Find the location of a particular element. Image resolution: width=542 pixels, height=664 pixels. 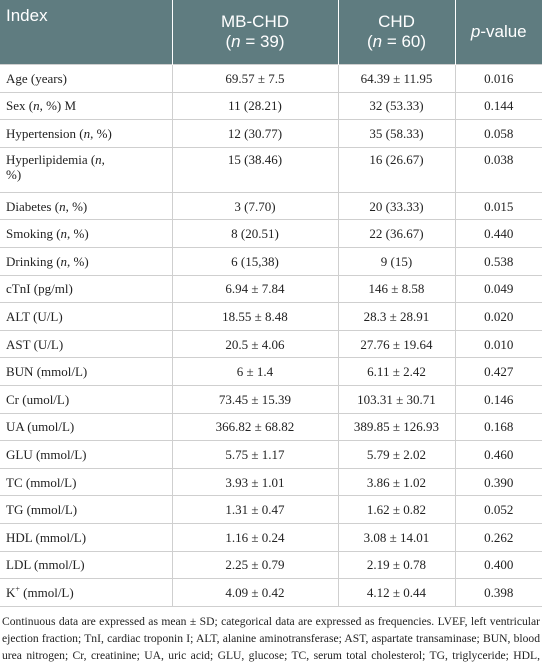

italic-run: p is located at coordinates (475, 31).